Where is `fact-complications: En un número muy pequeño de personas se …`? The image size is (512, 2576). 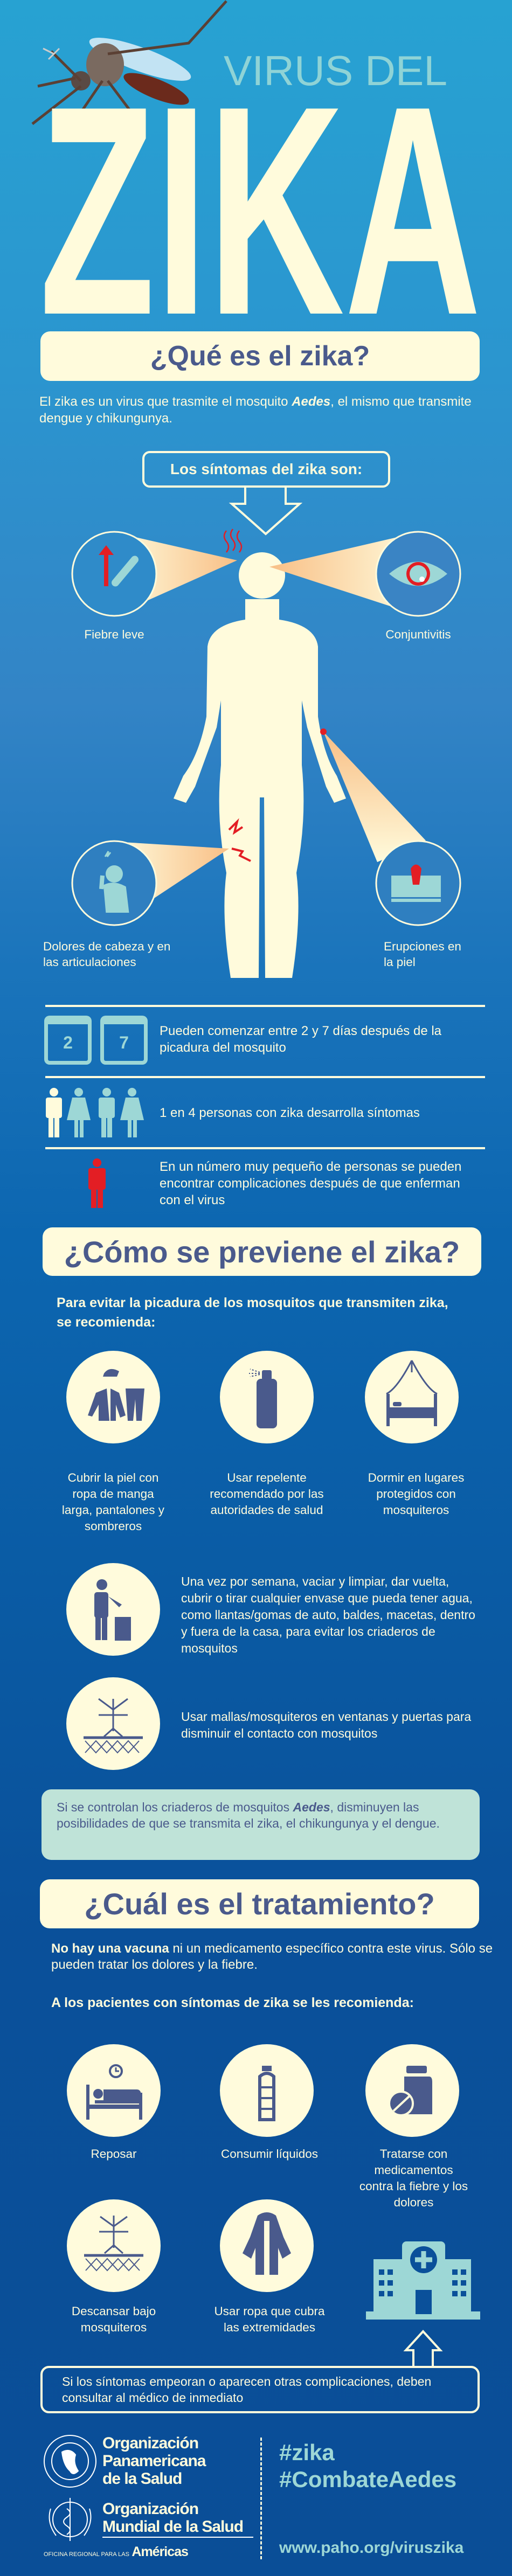 fact-complications: En un número muy pequeño de personas se … is located at coordinates (311, 1183).